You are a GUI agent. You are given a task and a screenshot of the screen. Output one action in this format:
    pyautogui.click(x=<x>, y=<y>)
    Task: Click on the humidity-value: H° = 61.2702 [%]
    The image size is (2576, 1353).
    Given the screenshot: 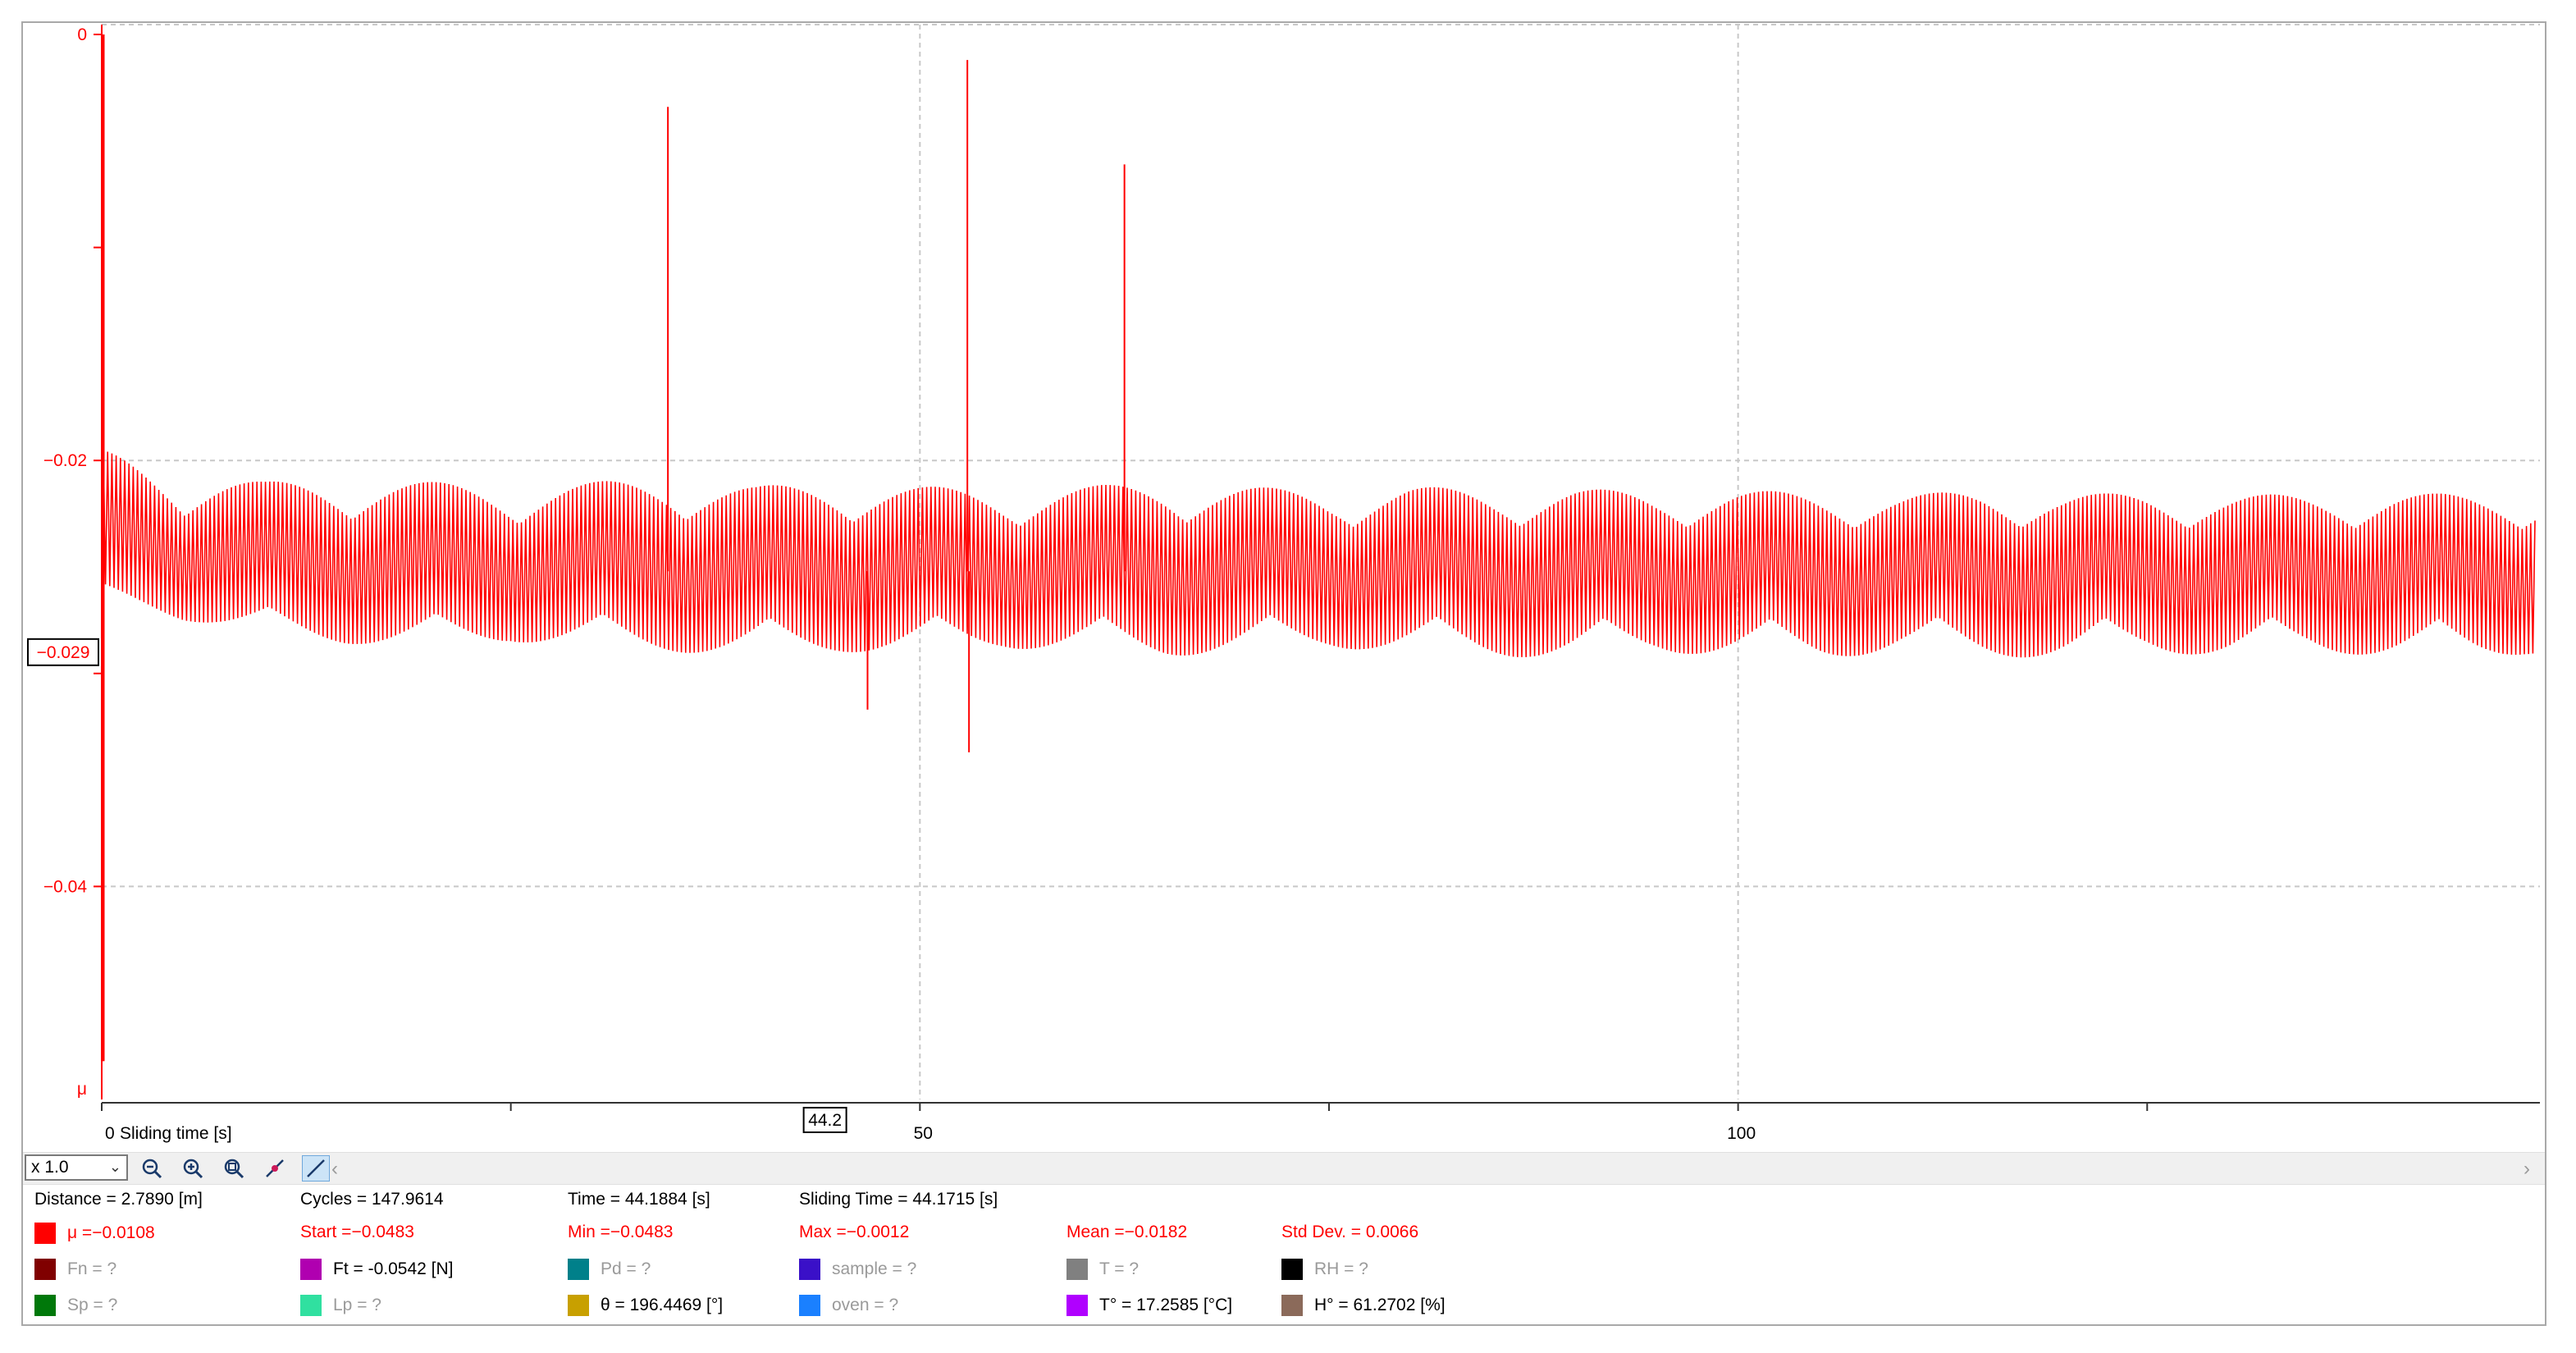 What is the action you would take?
    pyautogui.click(x=1380, y=1305)
    